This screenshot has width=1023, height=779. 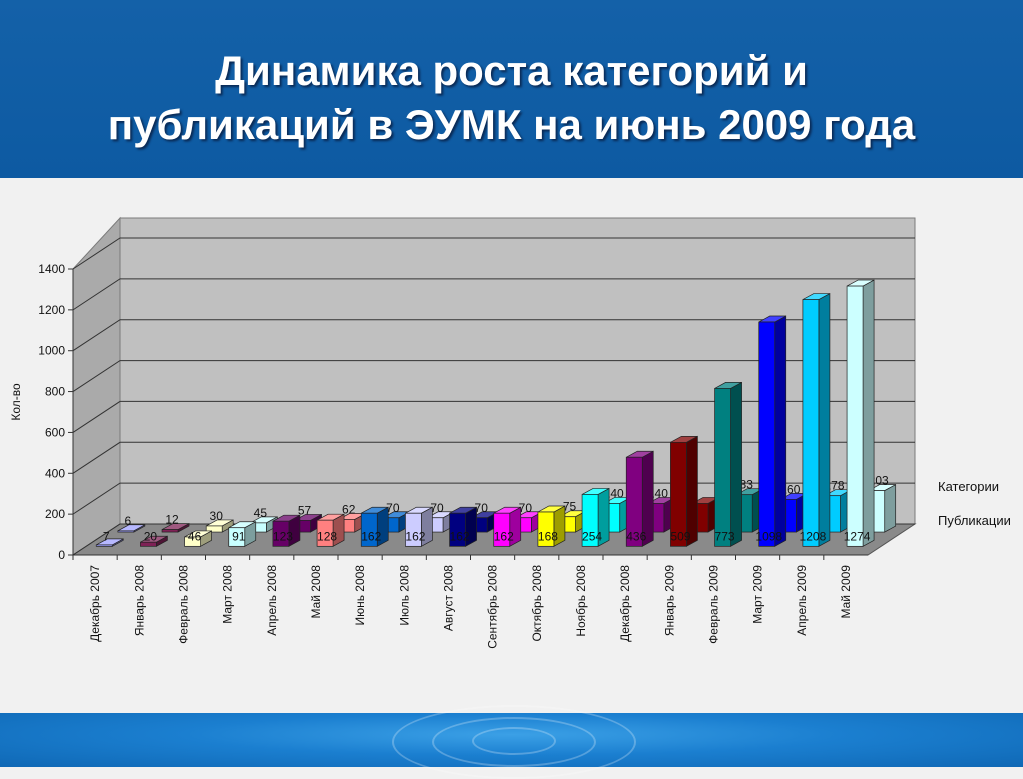 What do you see at coordinates (261, 513) in the screenshot?
I see `data-label: 45` at bounding box center [261, 513].